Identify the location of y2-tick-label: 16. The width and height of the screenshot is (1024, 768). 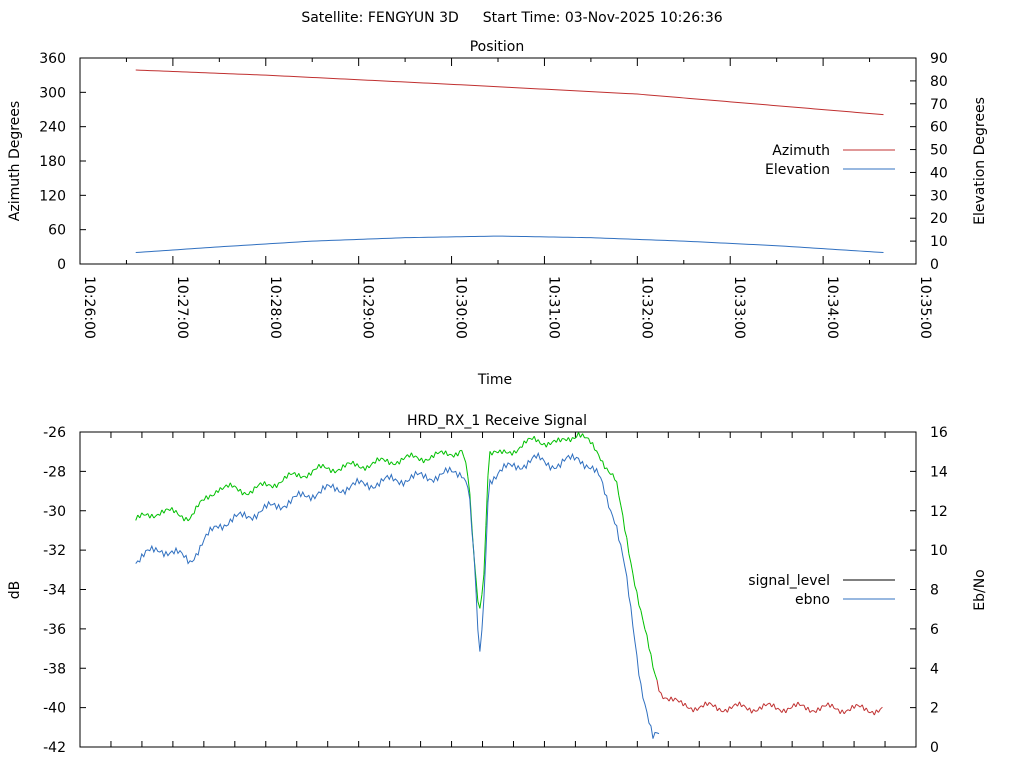
(939, 433).